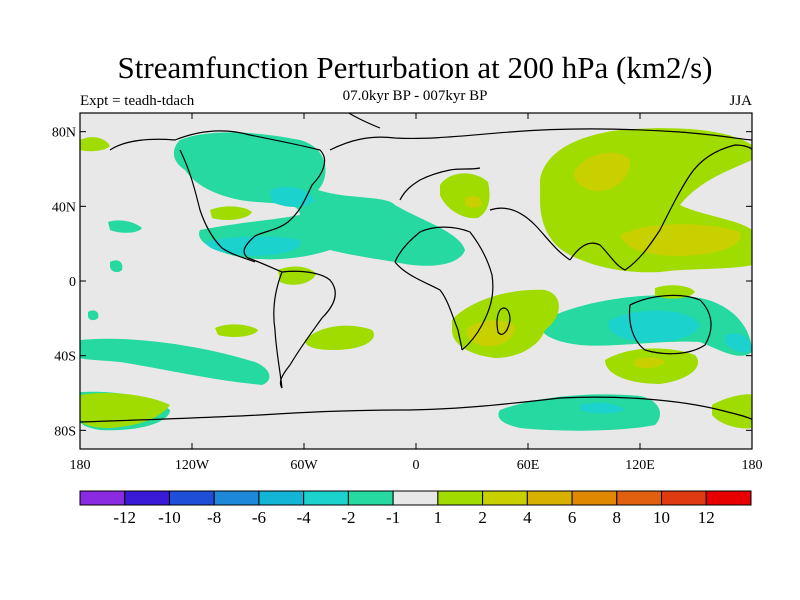 The height and width of the screenshot is (600, 800). I want to click on colorbar-label: 8, so click(617, 517).